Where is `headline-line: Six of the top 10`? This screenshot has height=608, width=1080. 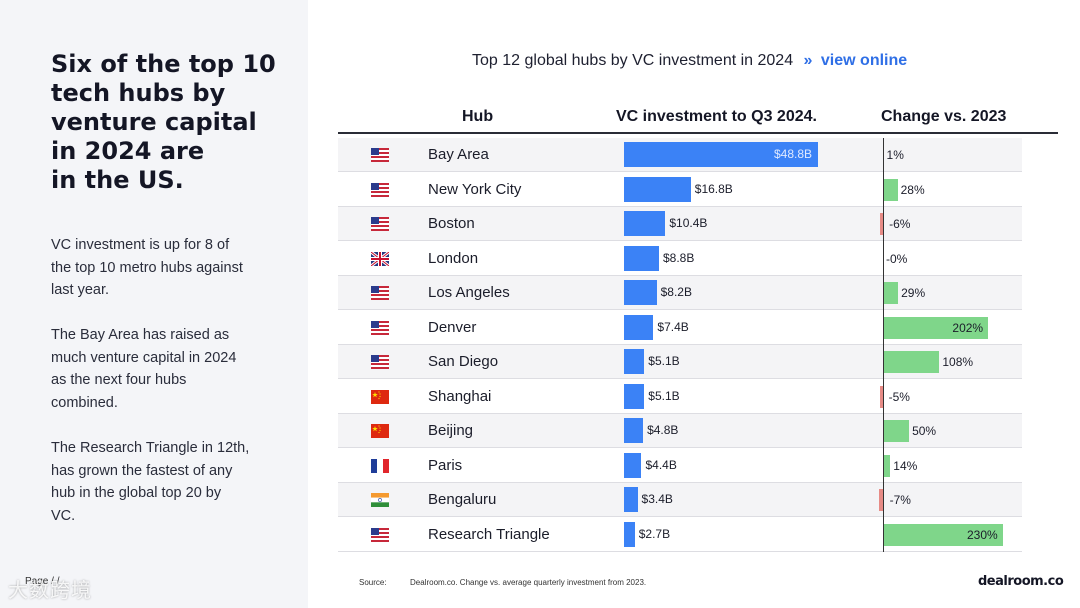
headline-line: Six of the top 10 is located at coordinates (163, 64).